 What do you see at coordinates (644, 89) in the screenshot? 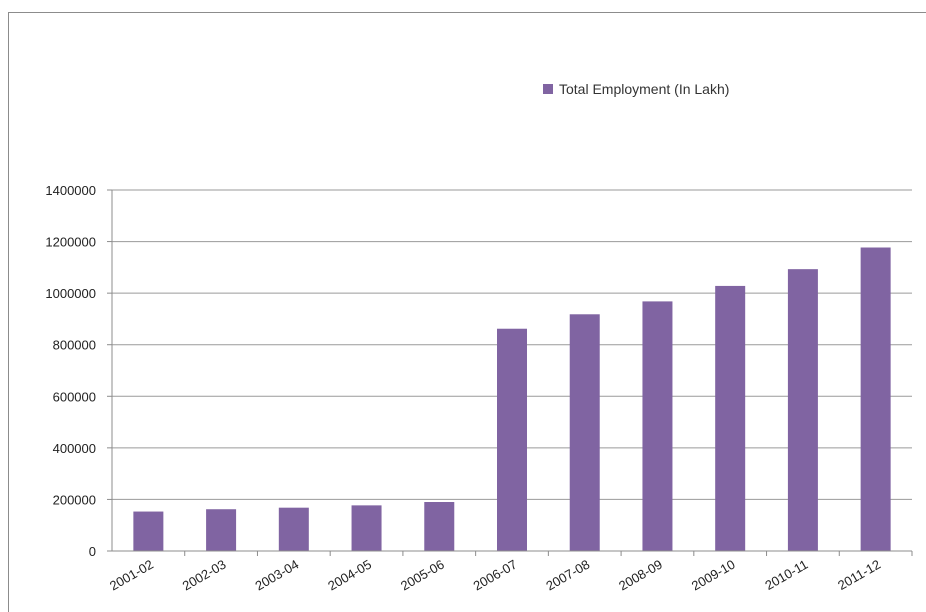
I see `legend-label: Total Employment (In Lakh)` at bounding box center [644, 89].